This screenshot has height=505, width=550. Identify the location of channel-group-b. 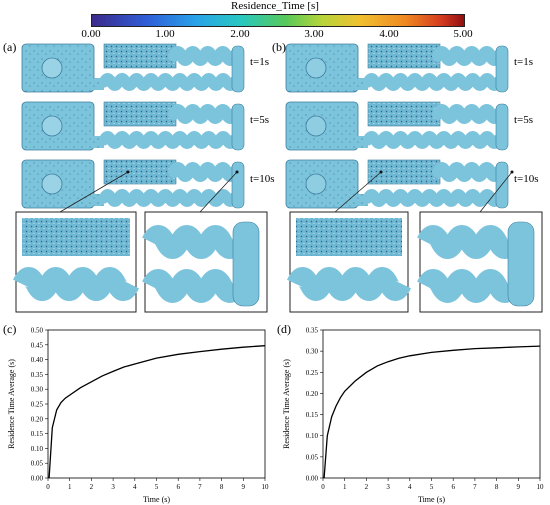
(397, 126).